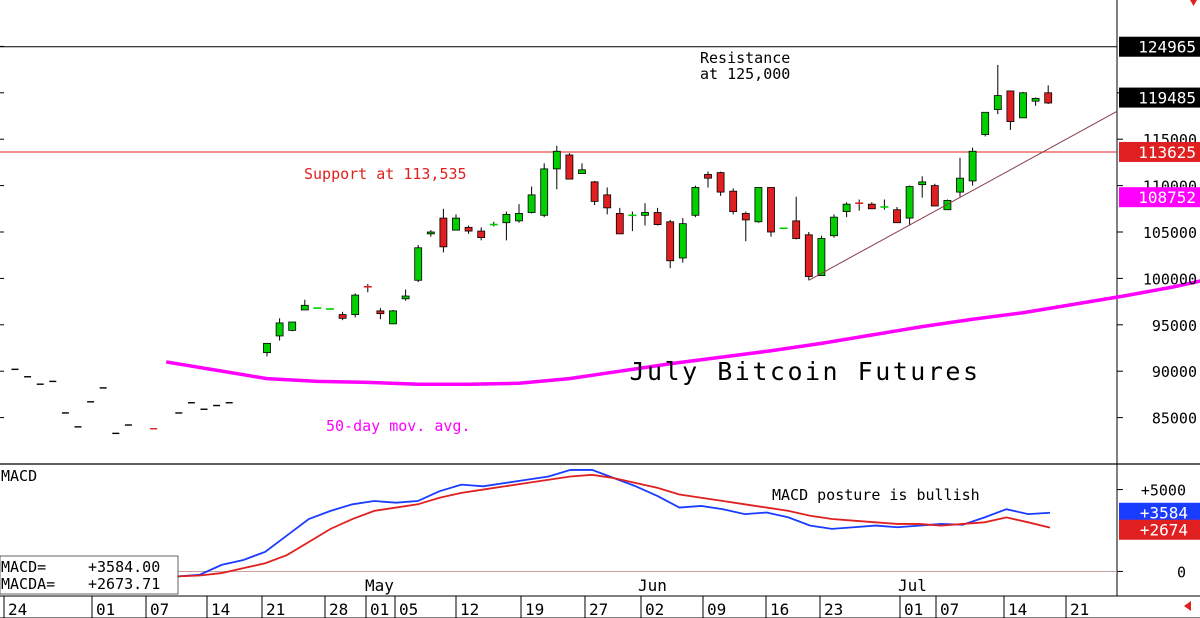 The height and width of the screenshot is (618, 1200). Describe the element at coordinates (1187, 606) in the screenshot. I see `scroll-left-arrow-icon` at that location.